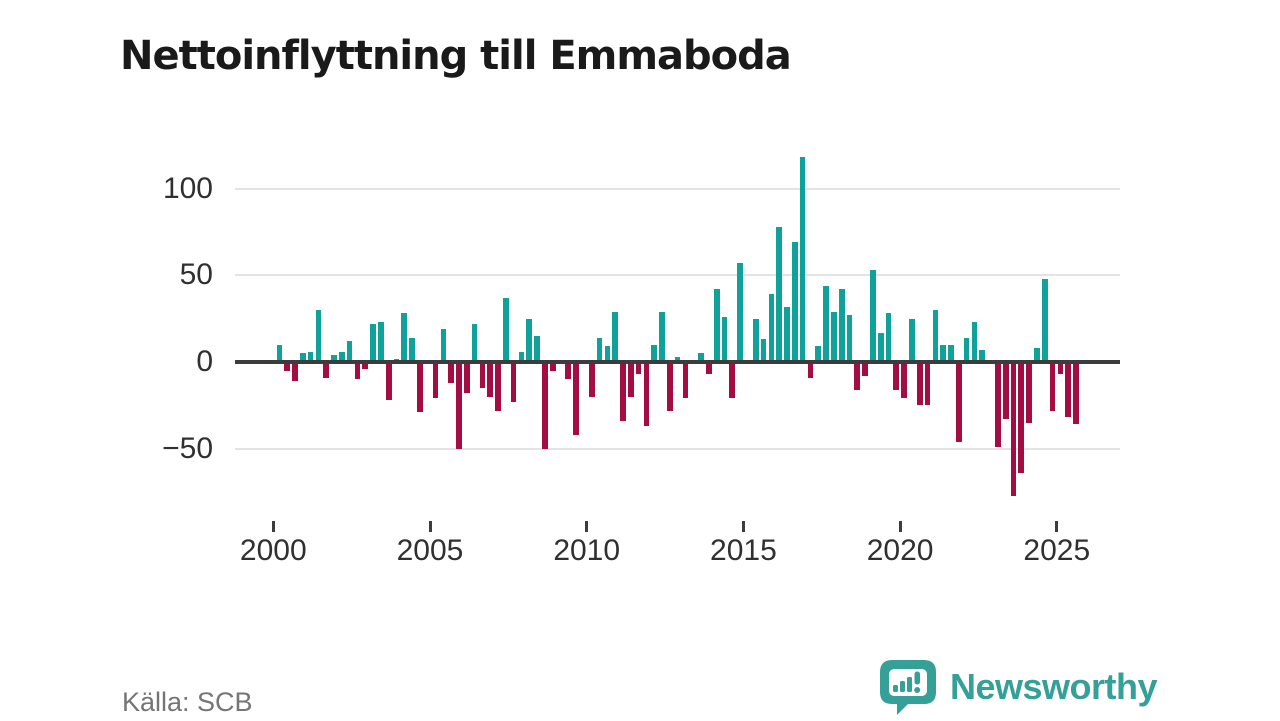  Describe the element at coordinates (1076, 393) in the screenshot. I see `bar-2025Q3` at that location.